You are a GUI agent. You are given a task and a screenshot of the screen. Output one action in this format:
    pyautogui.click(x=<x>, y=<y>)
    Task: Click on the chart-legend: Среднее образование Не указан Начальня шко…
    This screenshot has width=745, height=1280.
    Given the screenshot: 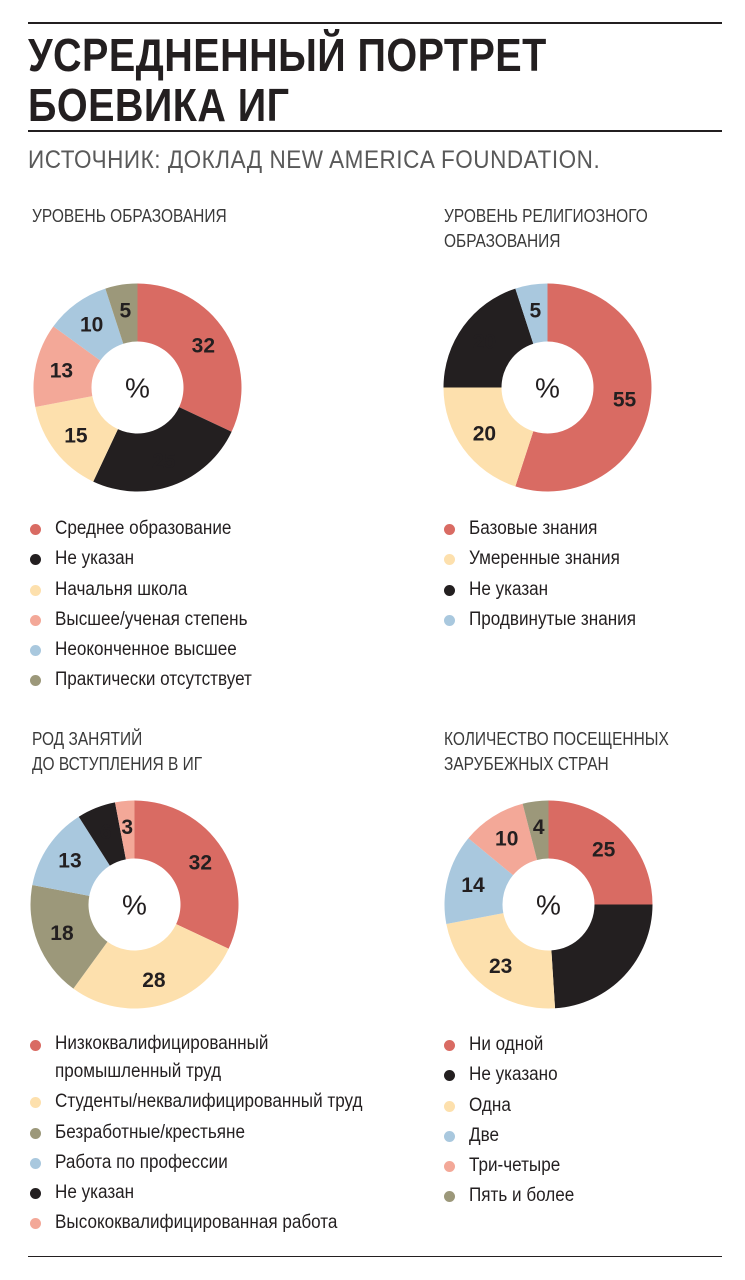 What is the action you would take?
    pyautogui.click(x=151, y=605)
    